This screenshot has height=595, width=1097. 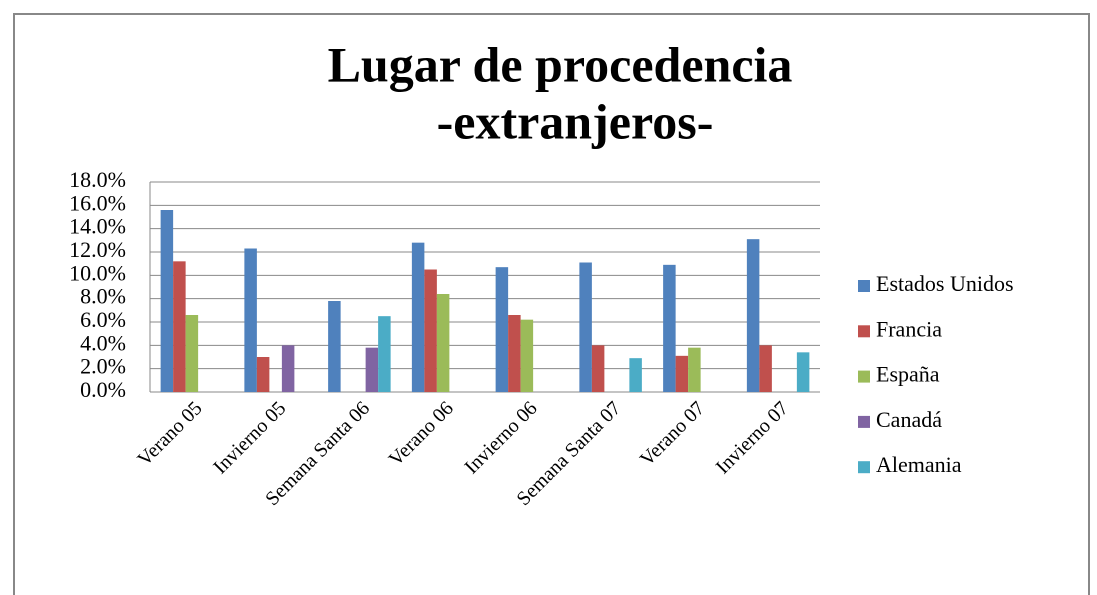 What do you see at coordinates (919, 464) in the screenshot?
I see `legend-label: Alemania` at bounding box center [919, 464].